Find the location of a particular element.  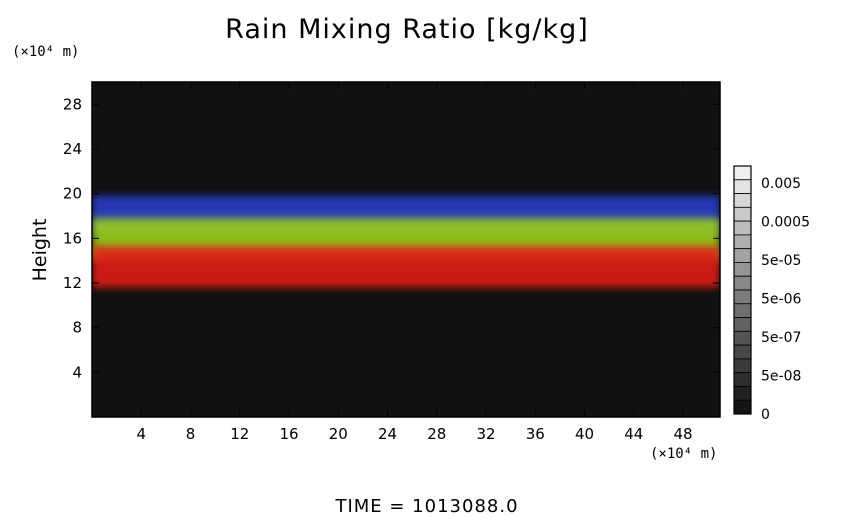

colorbar-label: 0.0005 is located at coordinates (785, 223).